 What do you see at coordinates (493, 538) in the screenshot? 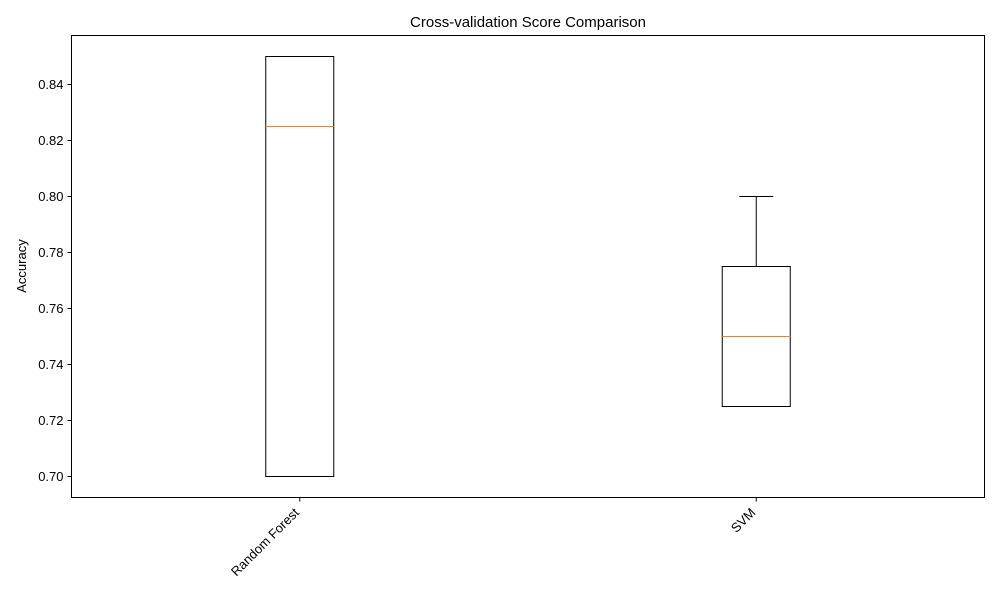
I see `x-axis: Random Forest SVM` at bounding box center [493, 538].